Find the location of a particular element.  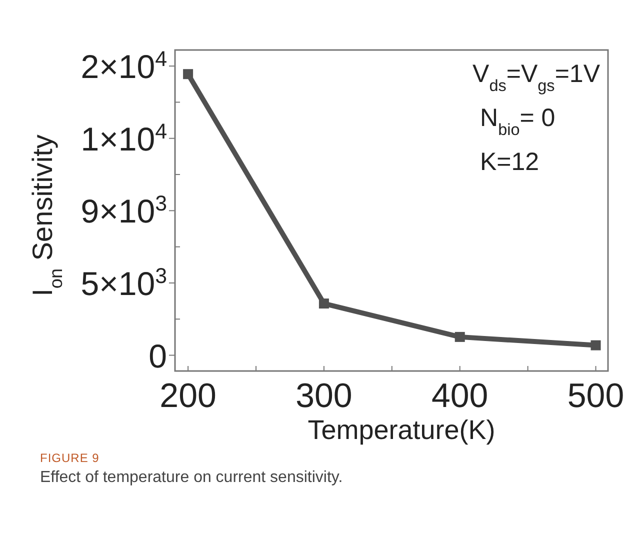

x-tick-label: 400 is located at coordinates (459, 396).